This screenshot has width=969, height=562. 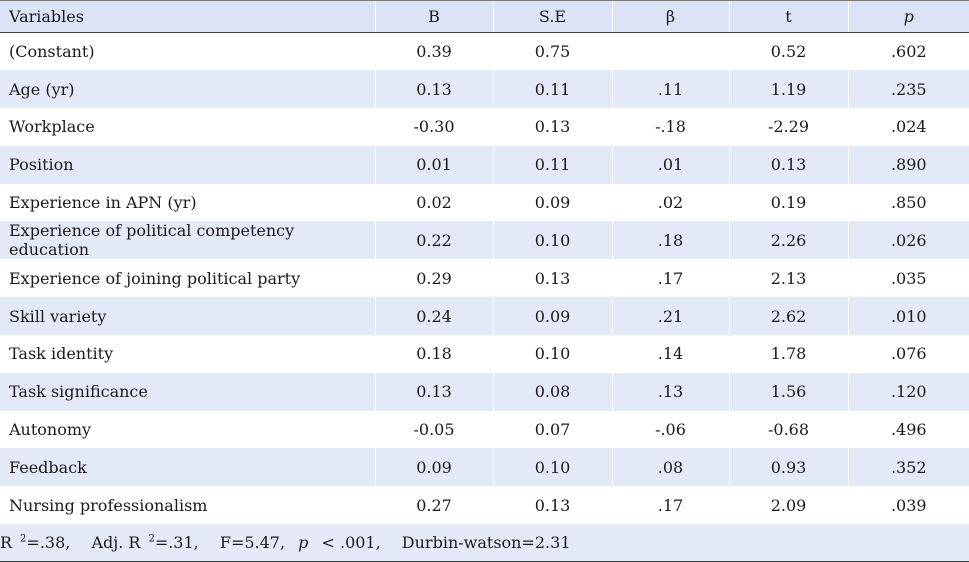 What do you see at coordinates (484, 51) in the screenshot?
I see `table-row: (Constant) 0.39 0.75 0.52.602` at bounding box center [484, 51].